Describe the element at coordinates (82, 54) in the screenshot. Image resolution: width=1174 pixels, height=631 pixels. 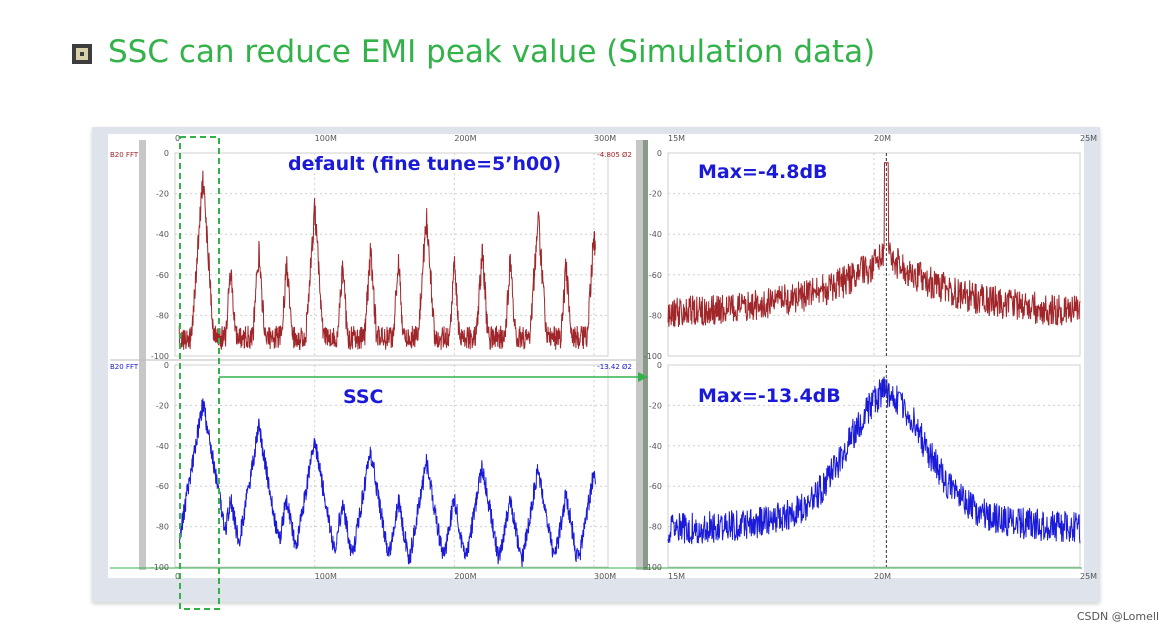
I see `title-bullet-icon` at that location.